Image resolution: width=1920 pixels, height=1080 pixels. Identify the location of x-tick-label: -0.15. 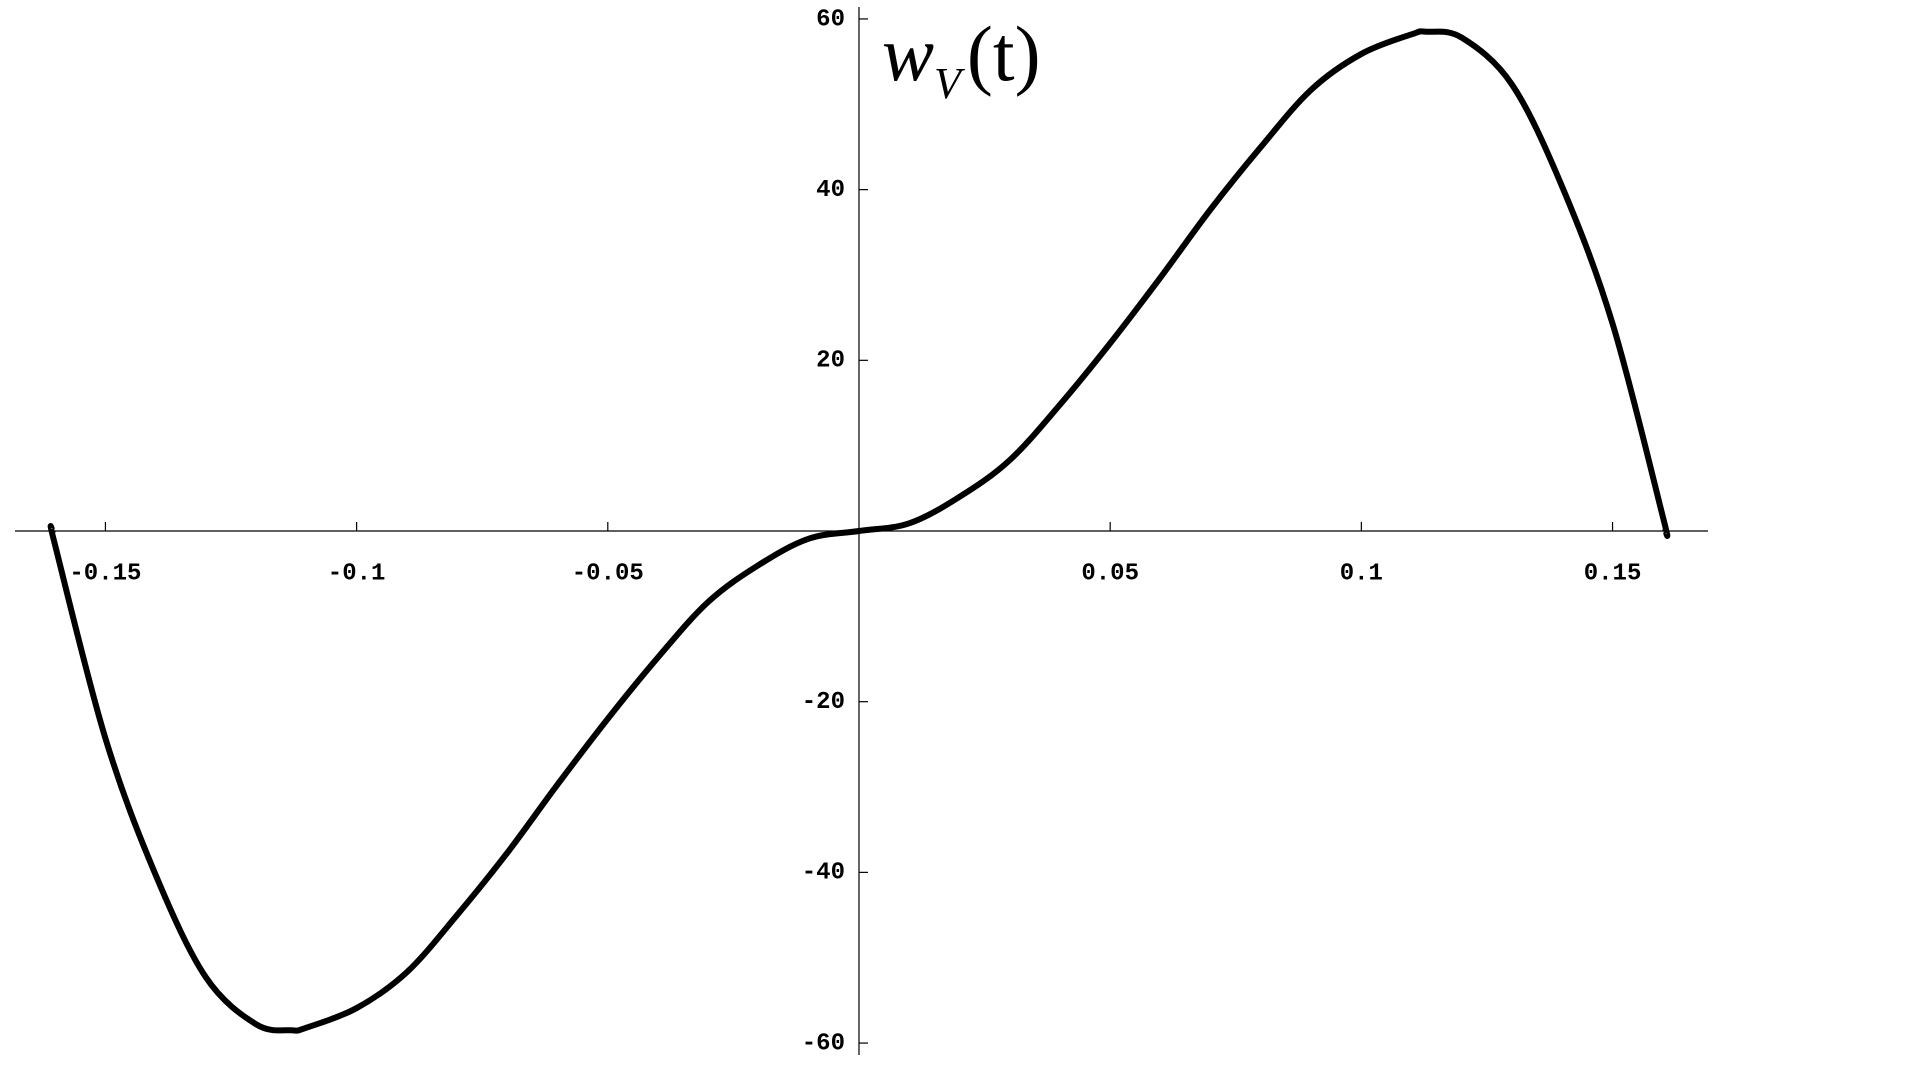
(105, 573).